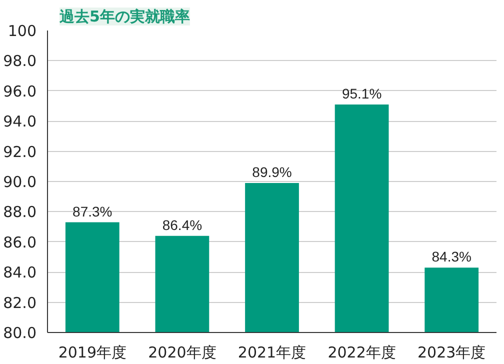  What do you see at coordinates (92, 353) in the screenshot?
I see `x-tick-label: 2019年度` at bounding box center [92, 353].